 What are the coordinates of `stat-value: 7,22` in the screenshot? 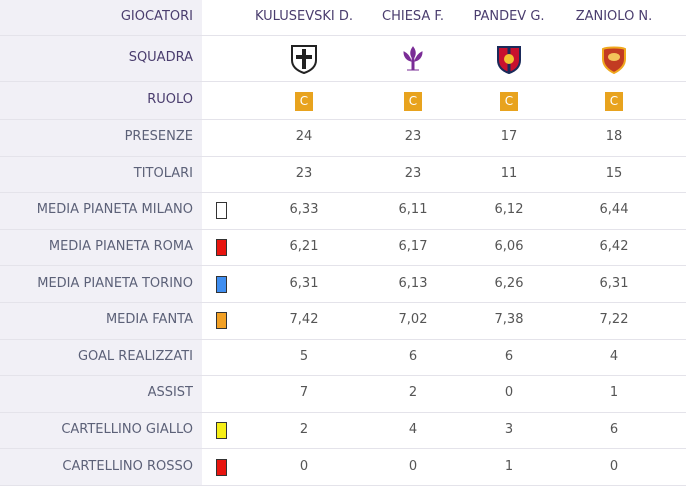 It's located at (614, 320).